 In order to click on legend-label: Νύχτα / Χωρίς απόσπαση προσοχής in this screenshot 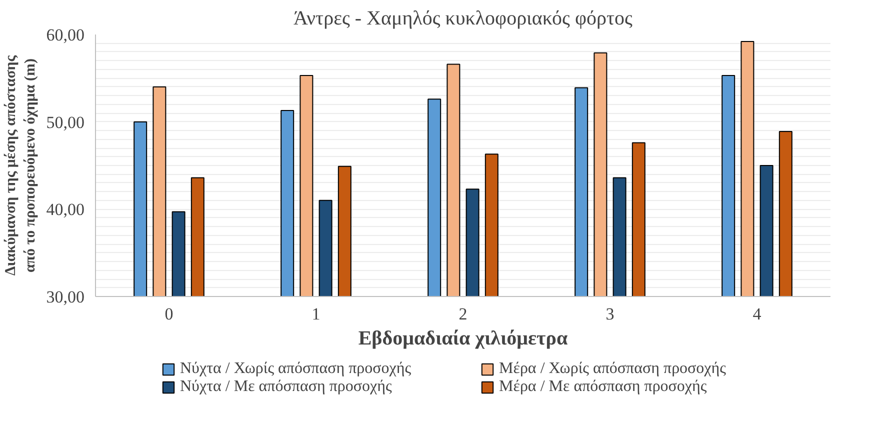, I will do `click(296, 369)`.